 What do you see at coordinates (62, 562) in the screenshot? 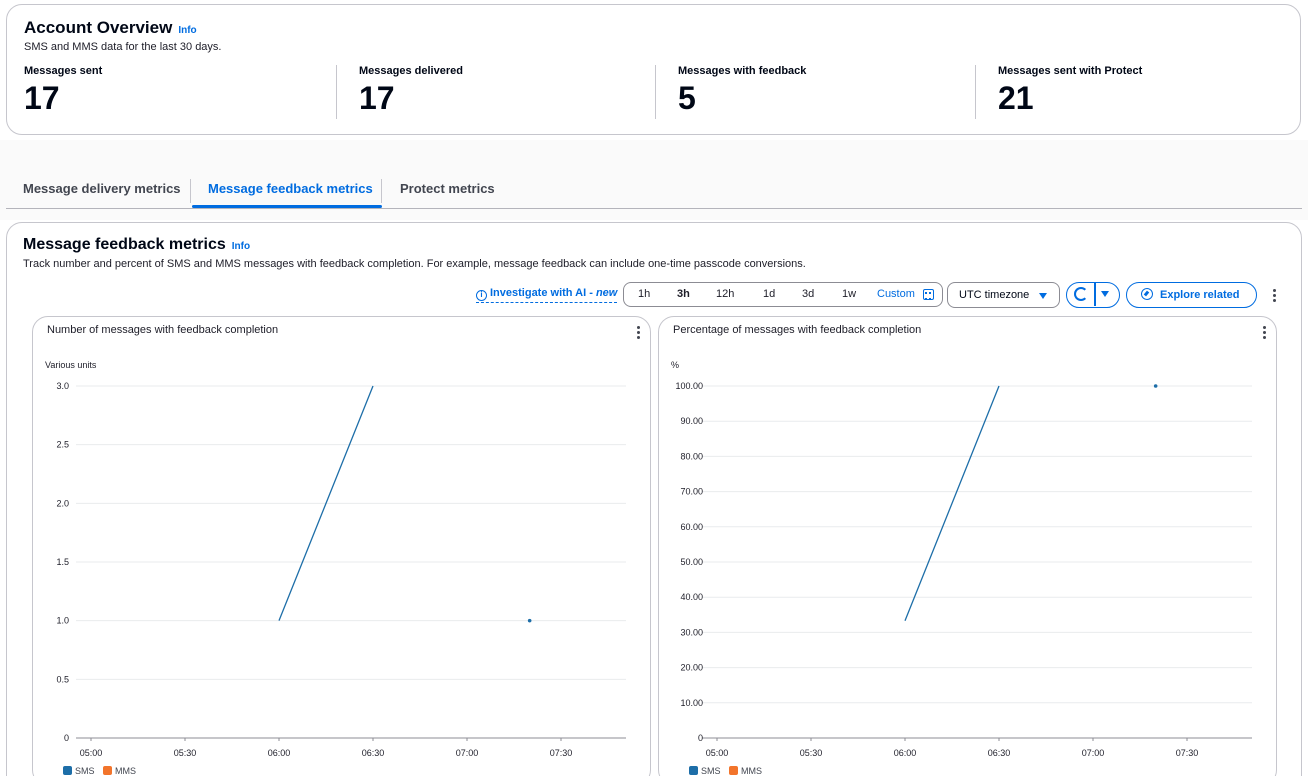
I see `y-tick-label: 1.5` at bounding box center [62, 562].